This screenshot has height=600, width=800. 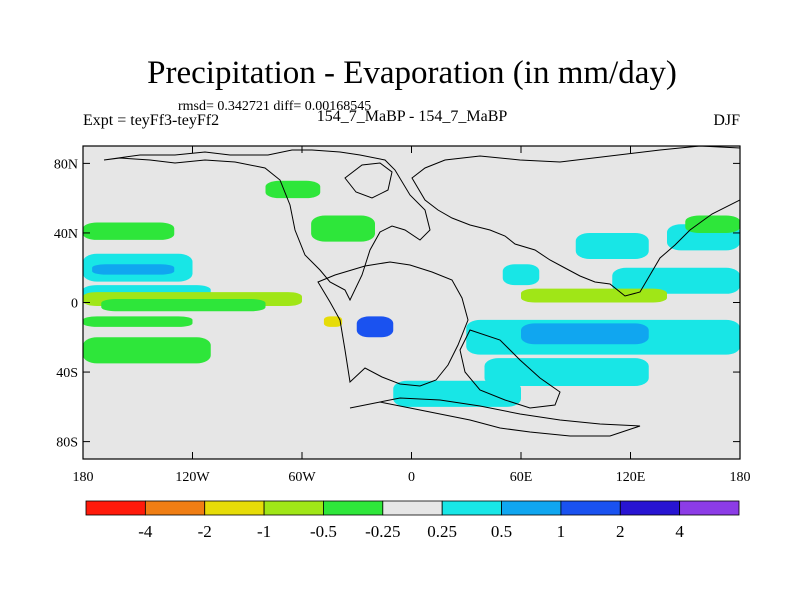 I want to click on anomaly-region-north-atlantic-dry, so click(x=343, y=228).